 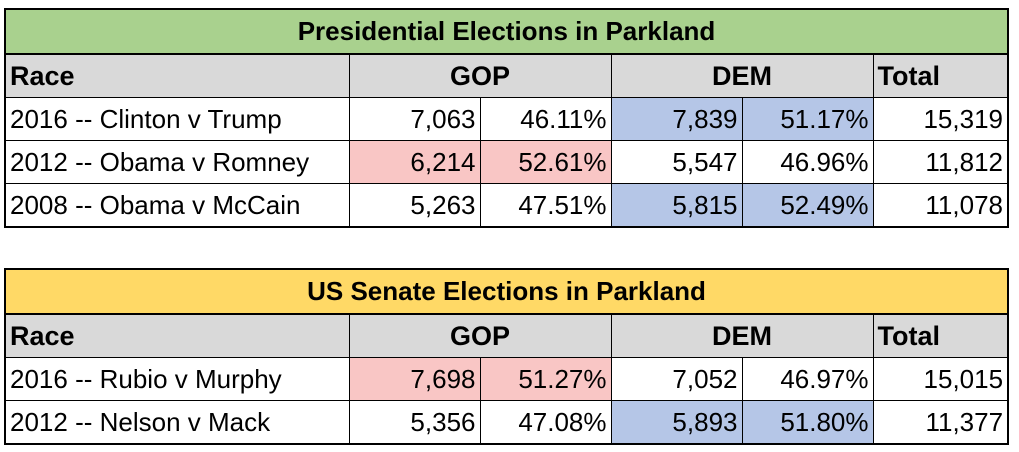 What do you see at coordinates (807, 119) in the screenshot?
I see `dem-pct-cell: 51.17%` at bounding box center [807, 119].